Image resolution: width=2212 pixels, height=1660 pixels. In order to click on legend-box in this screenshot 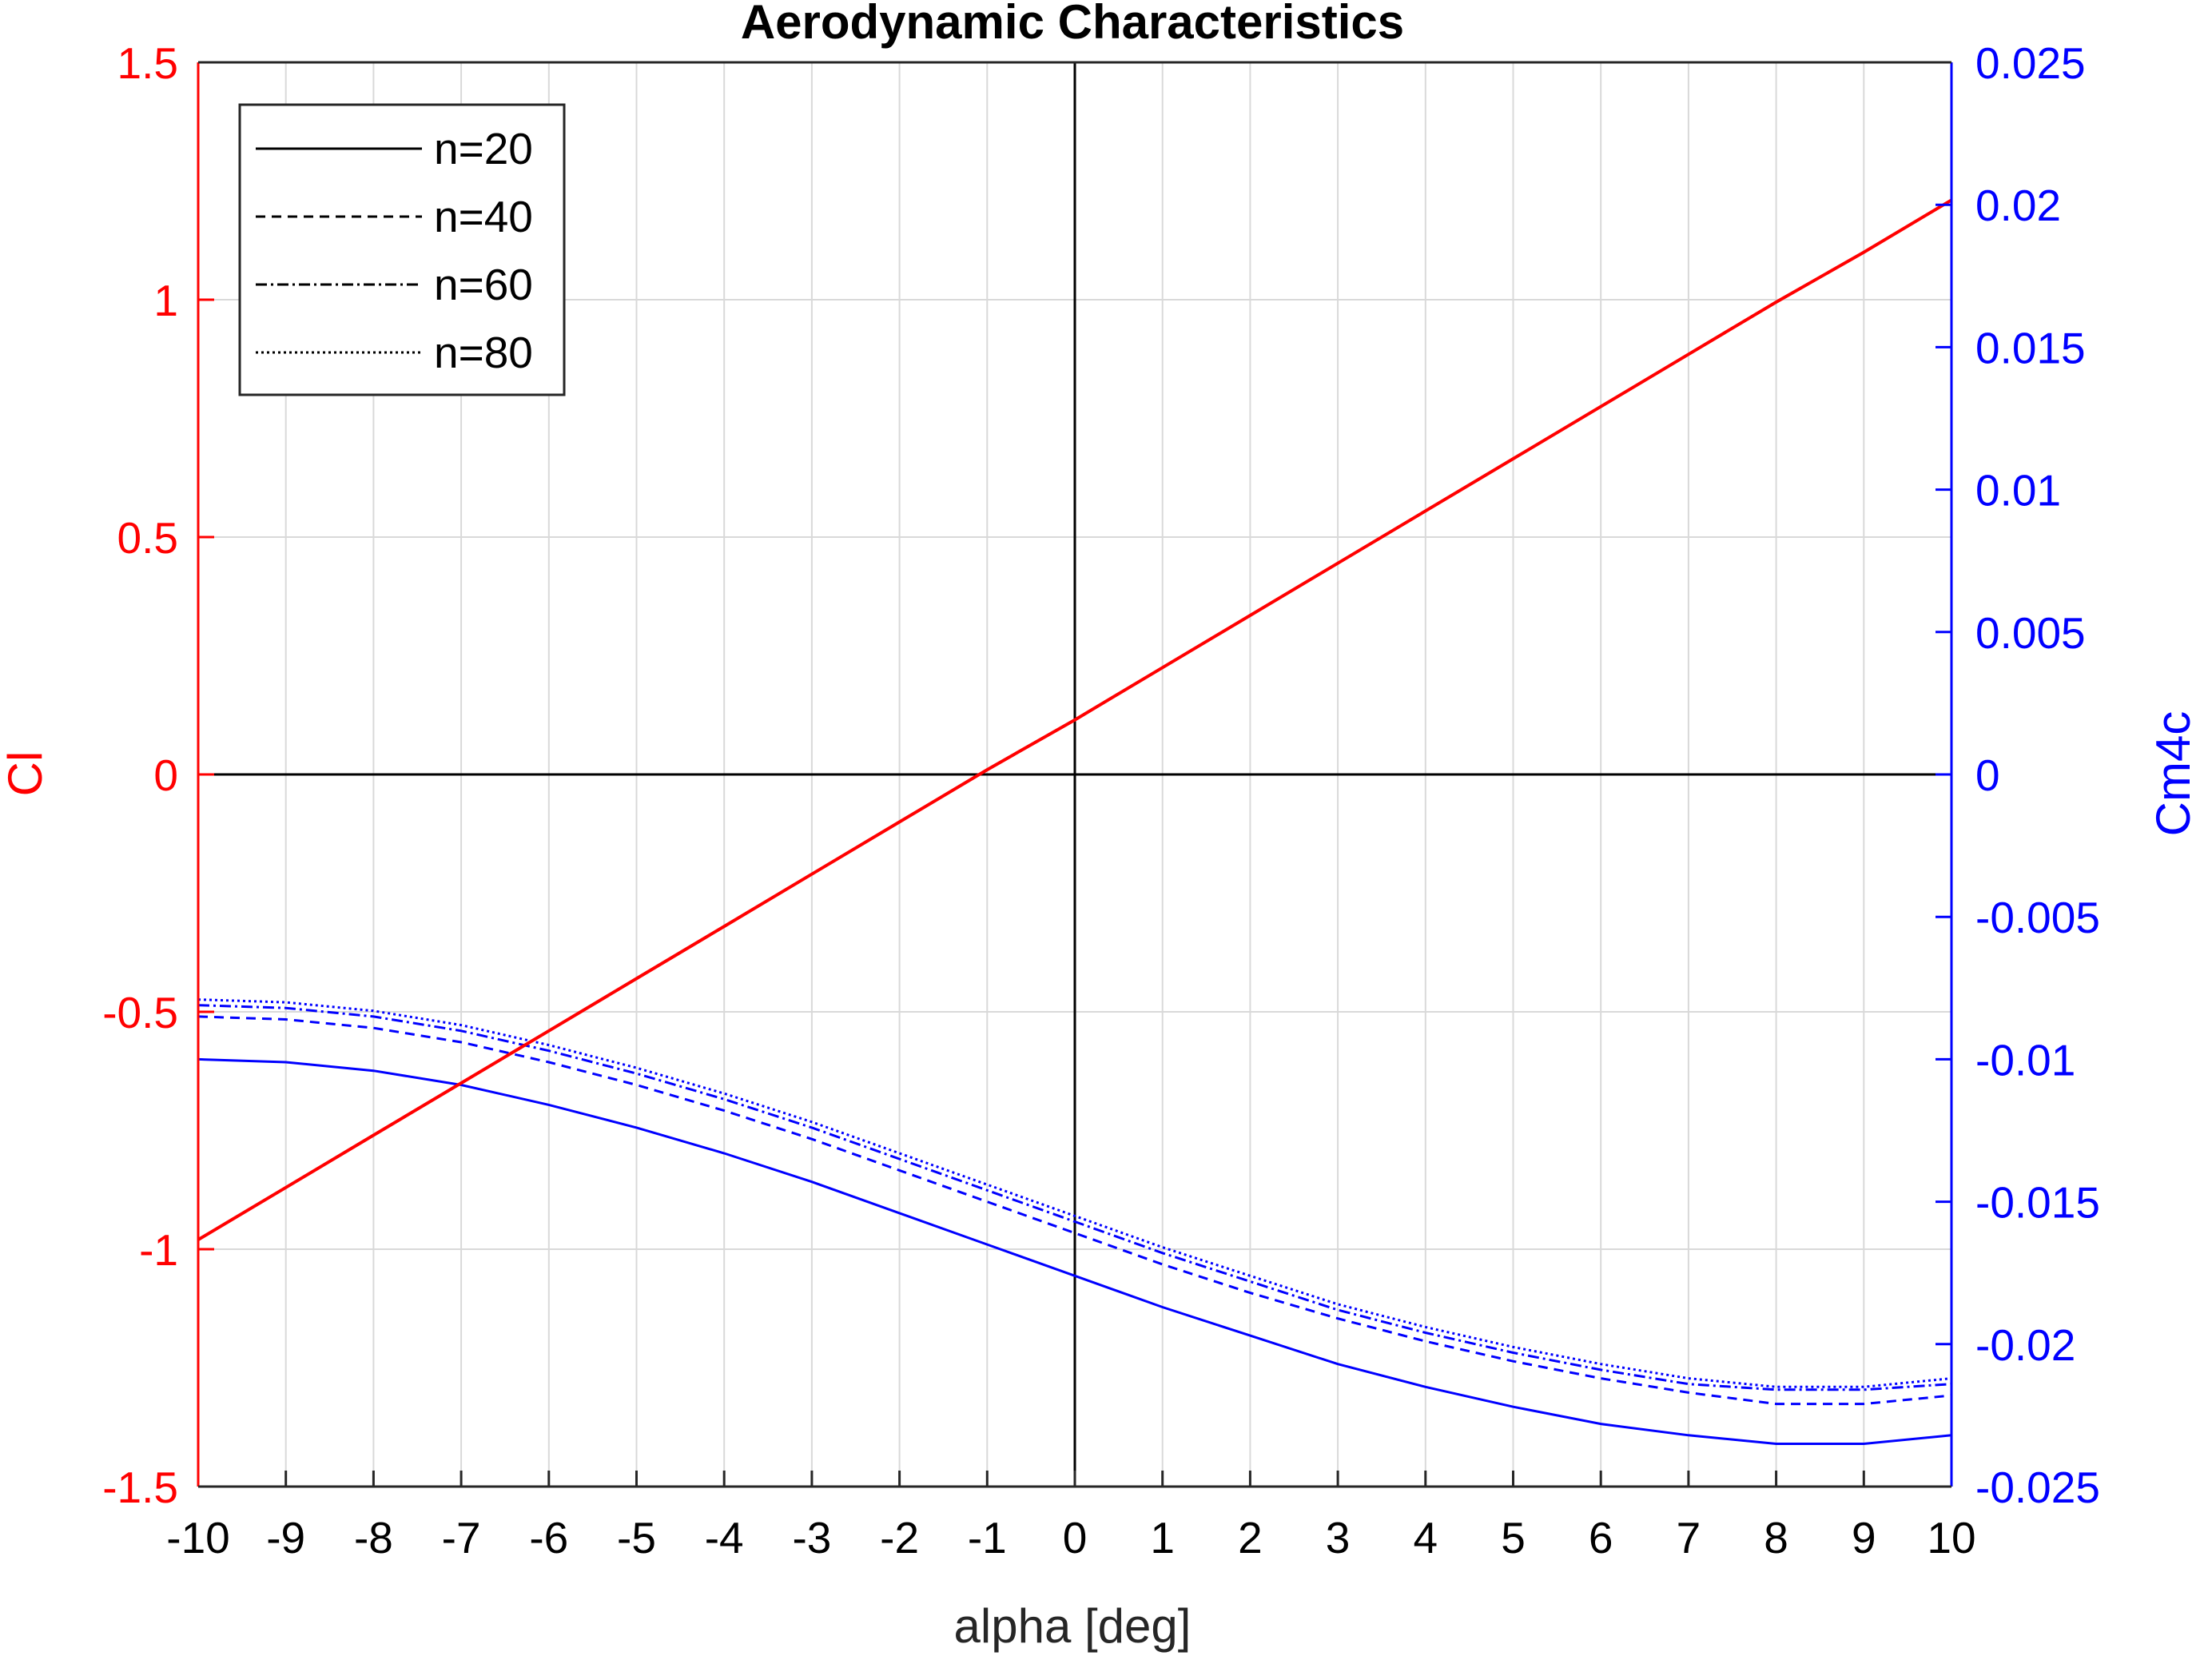, I will do `click(402, 249)`.